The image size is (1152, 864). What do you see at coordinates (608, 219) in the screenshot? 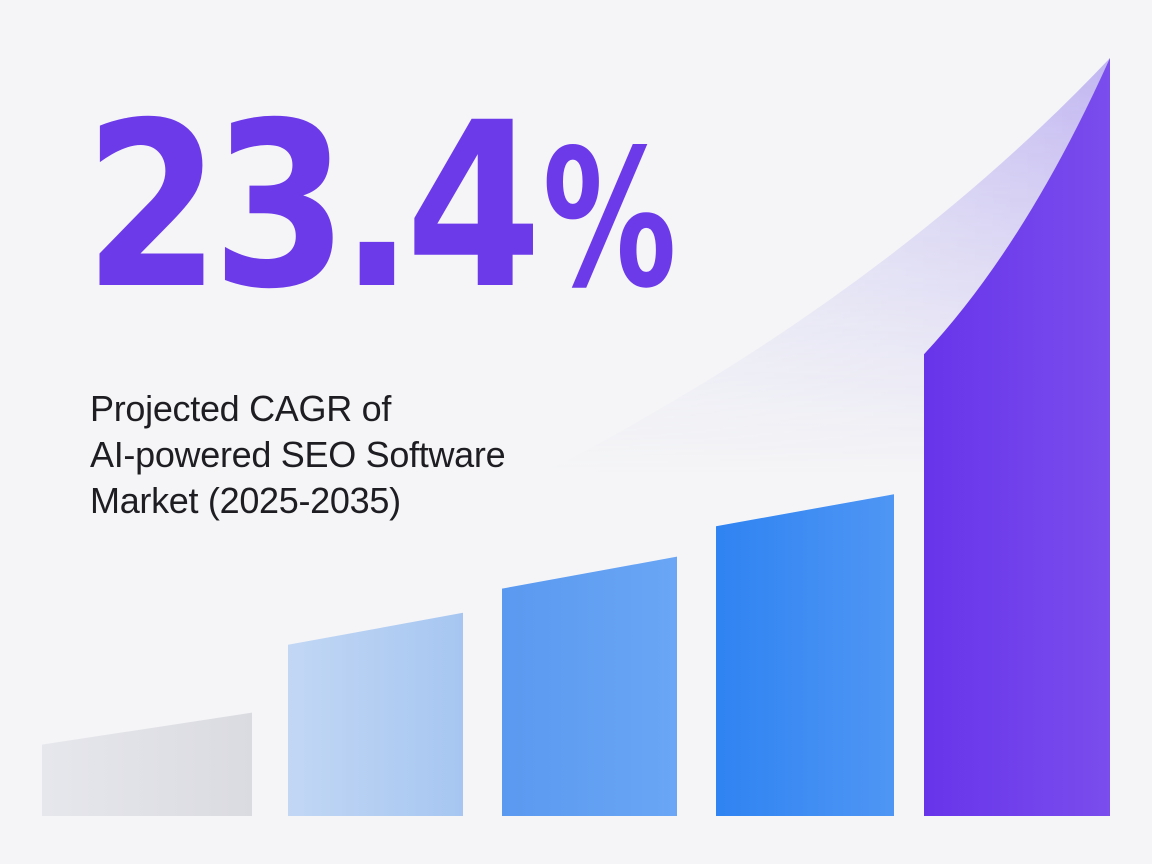
I see `percent-sign: %` at bounding box center [608, 219].